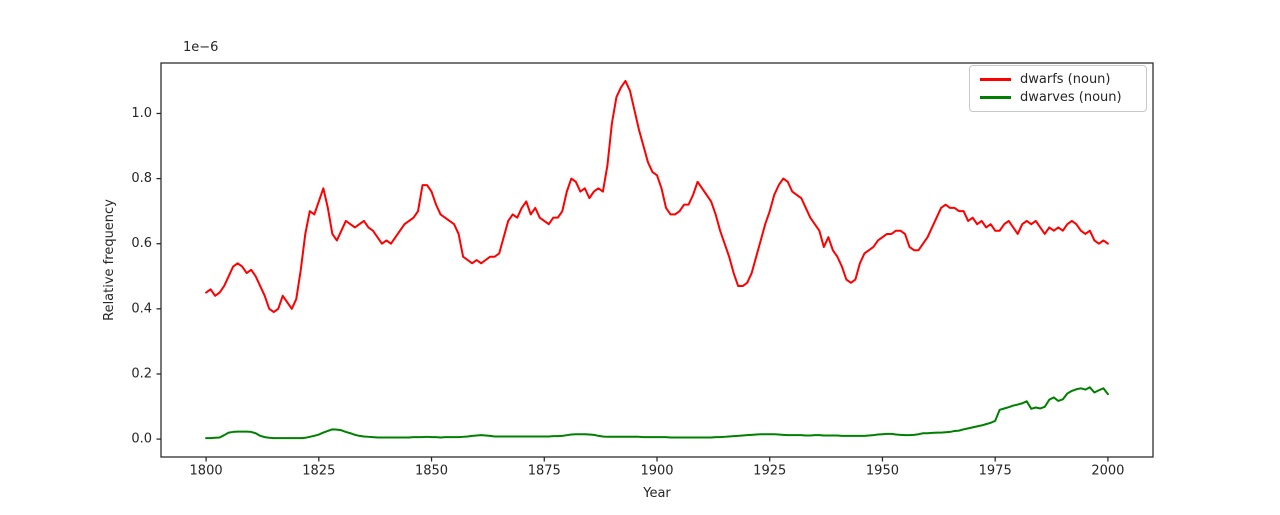 Image resolution: width=1280 pixels, height=515 pixels. I want to click on dwarfs-line-swatch-icon, so click(995, 79).